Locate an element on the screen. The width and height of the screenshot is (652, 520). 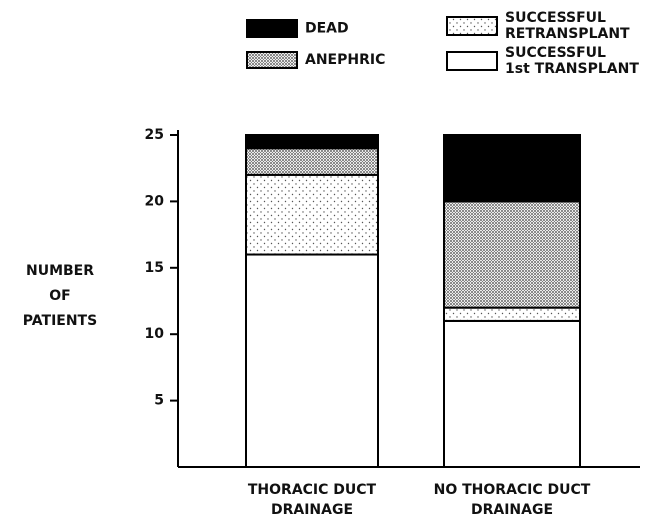
y-tick-label: 25 is located at coordinates (154, 135).